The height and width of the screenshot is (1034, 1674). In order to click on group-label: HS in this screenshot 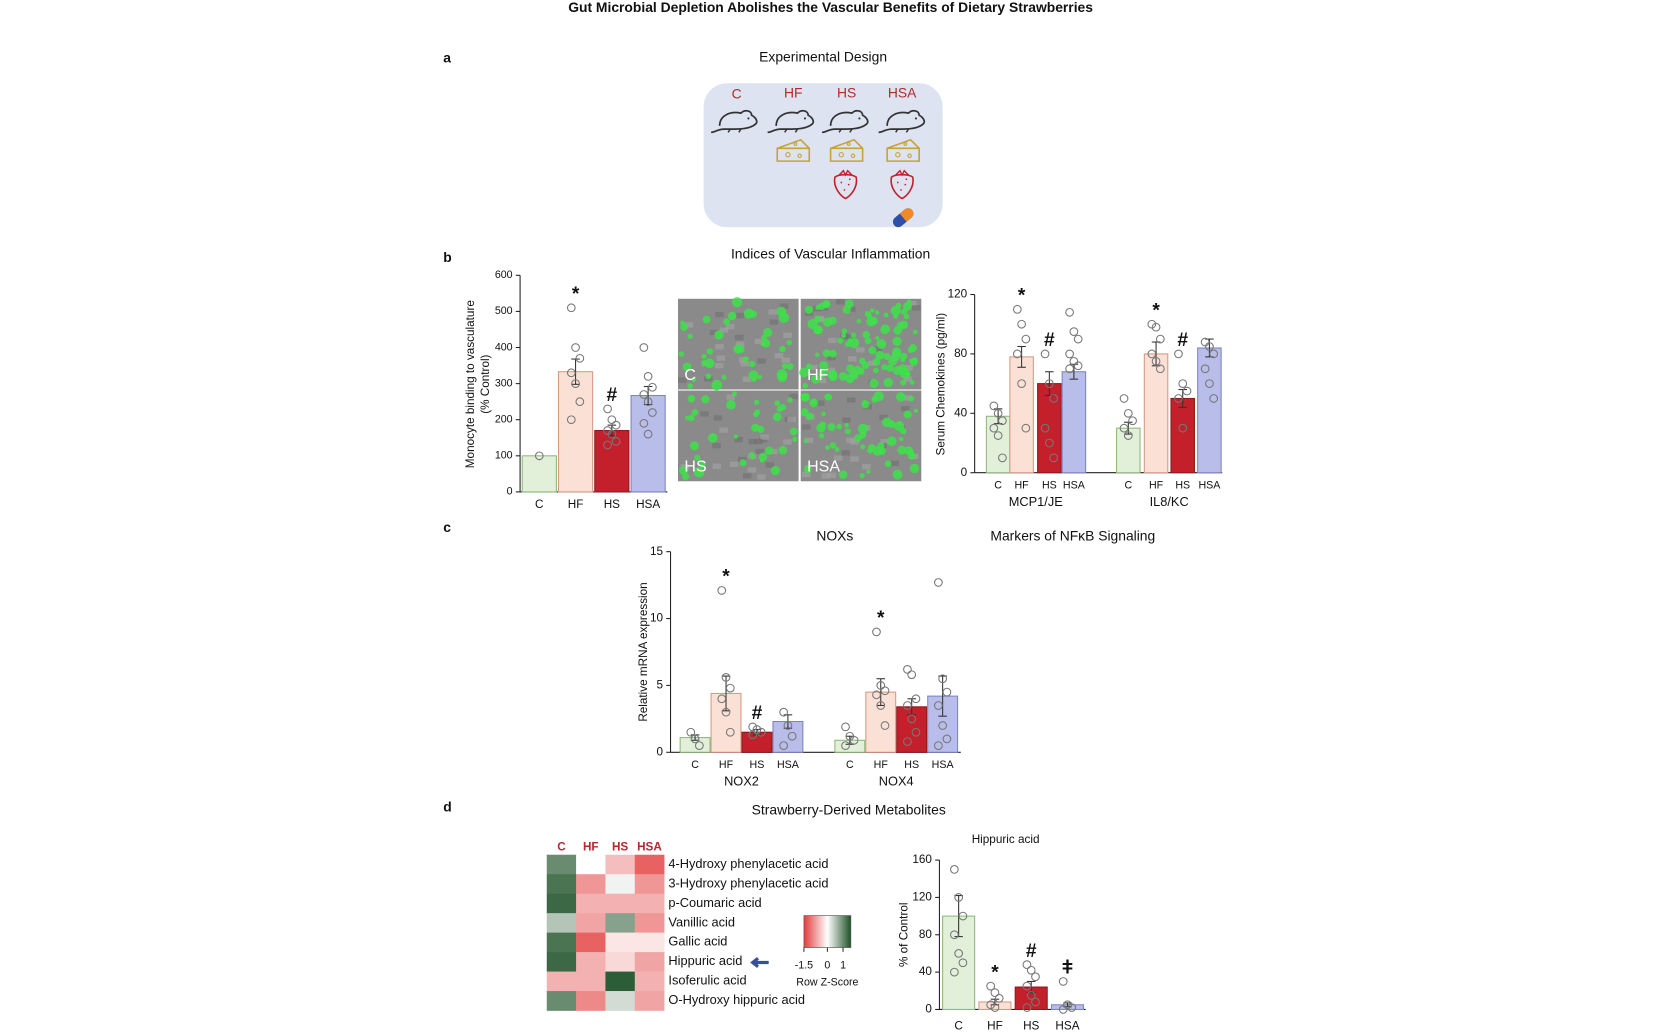, I will do `click(846, 93)`.